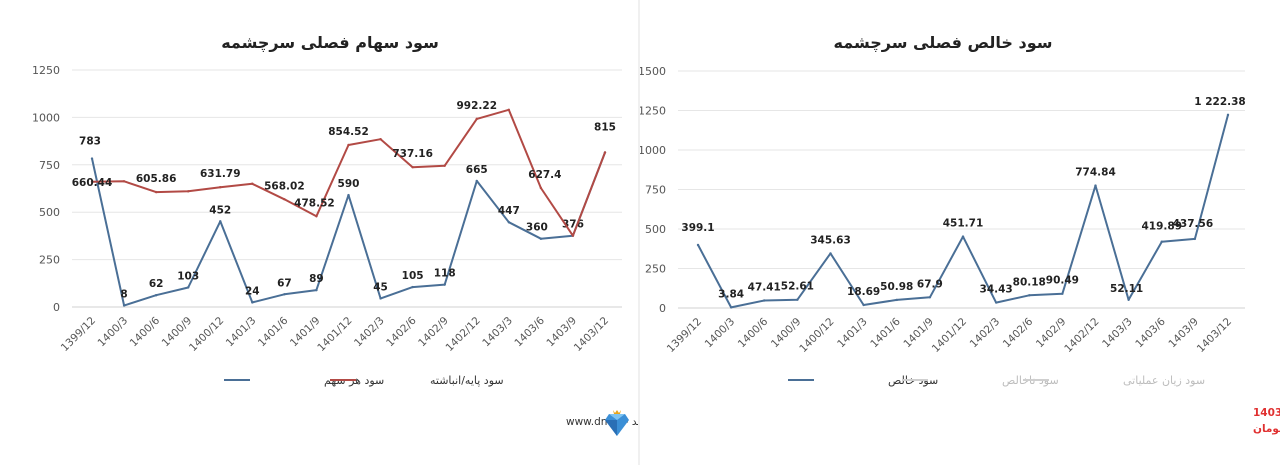 This screenshot has height=465, width=1280. What do you see at coordinates (1193, 224) in the screenshot?
I see `data-label: 437.56` at bounding box center [1193, 224].